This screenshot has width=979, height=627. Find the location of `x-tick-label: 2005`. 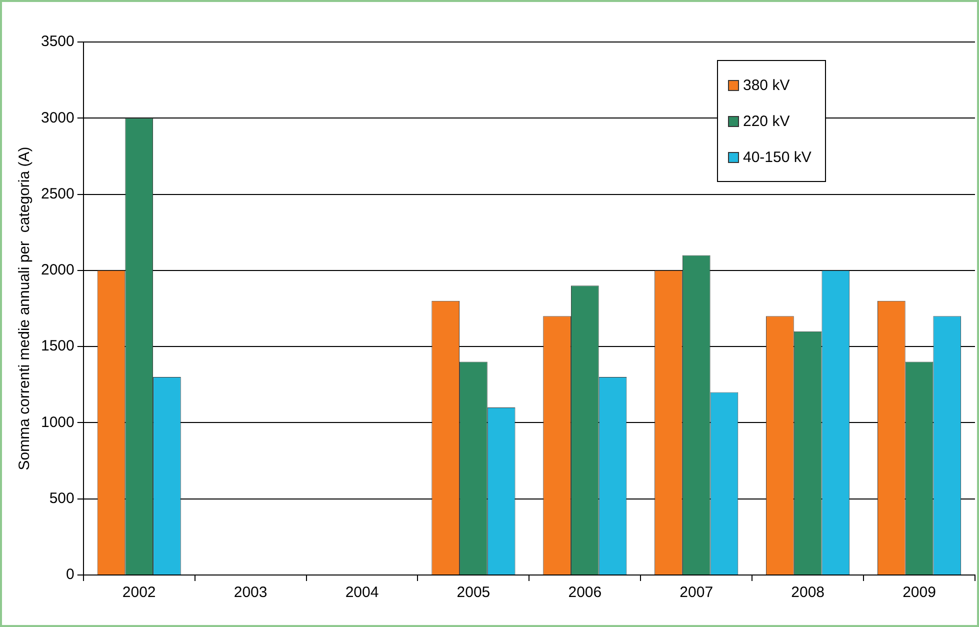

x-tick-label: 2005 is located at coordinates (473, 593).